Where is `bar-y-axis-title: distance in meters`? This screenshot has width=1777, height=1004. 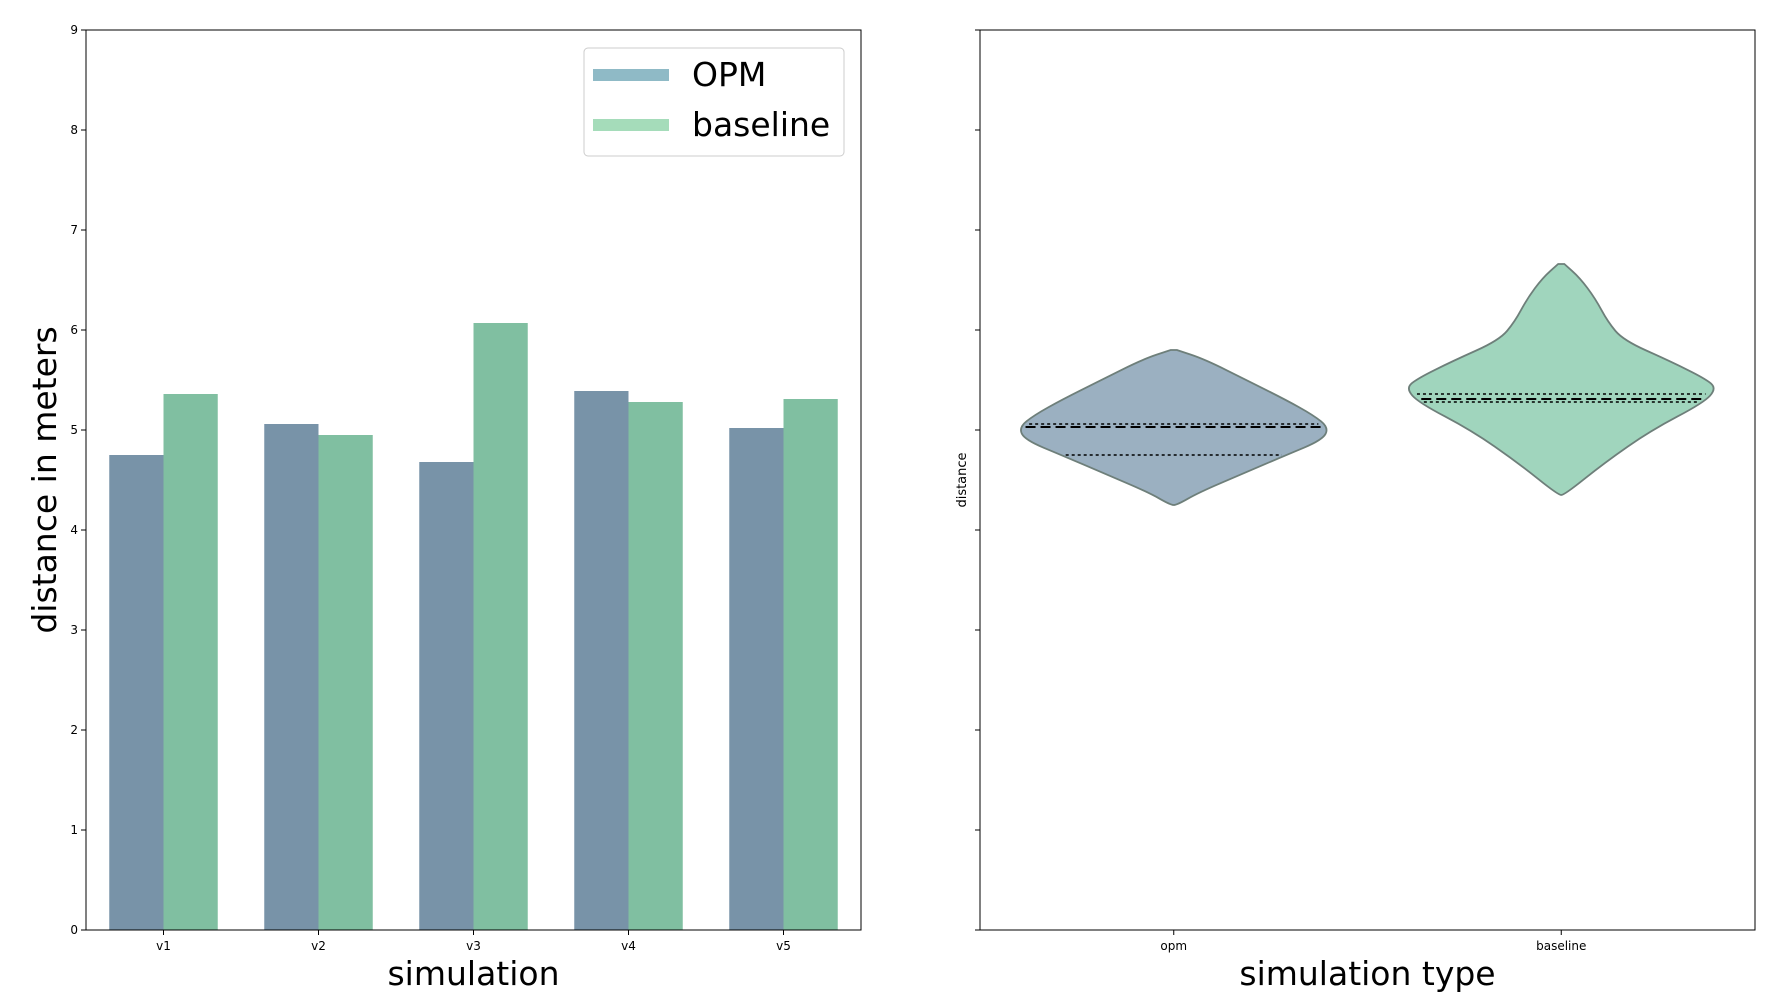
bar-y-axis-title: distance in meters is located at coordinates (44, 479).